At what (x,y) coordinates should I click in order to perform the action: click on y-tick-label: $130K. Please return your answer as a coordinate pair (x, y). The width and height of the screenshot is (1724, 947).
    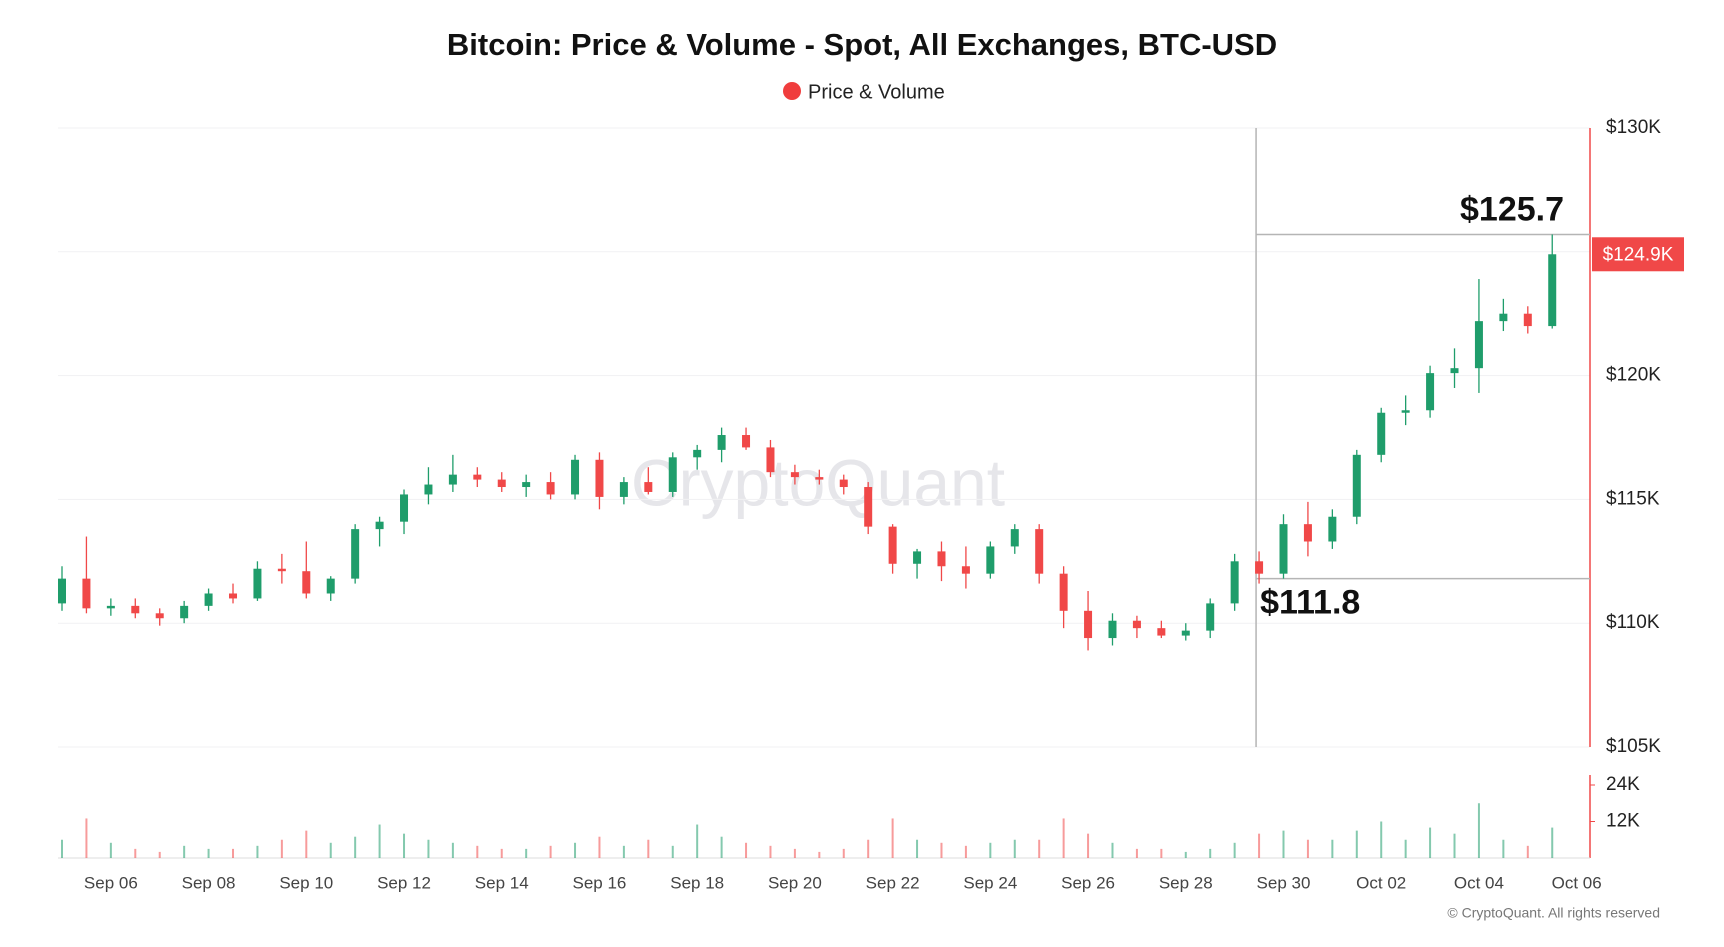
    Looking at the image, I should click on (1633, 127).